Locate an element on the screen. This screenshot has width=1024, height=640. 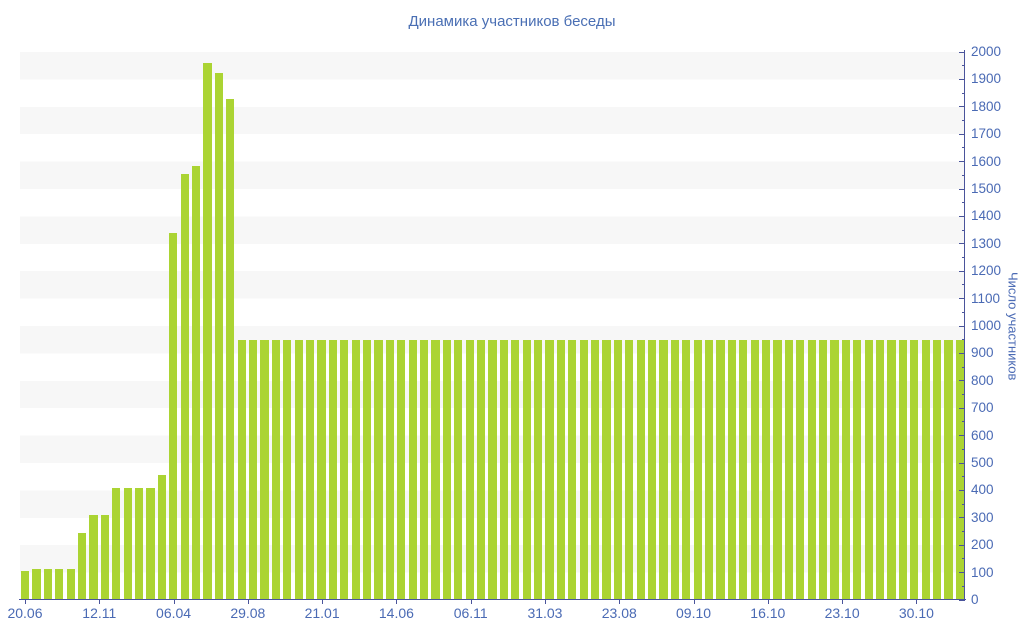
x-axis-tick-label: 30.10 is located at coordinates (916, 613).